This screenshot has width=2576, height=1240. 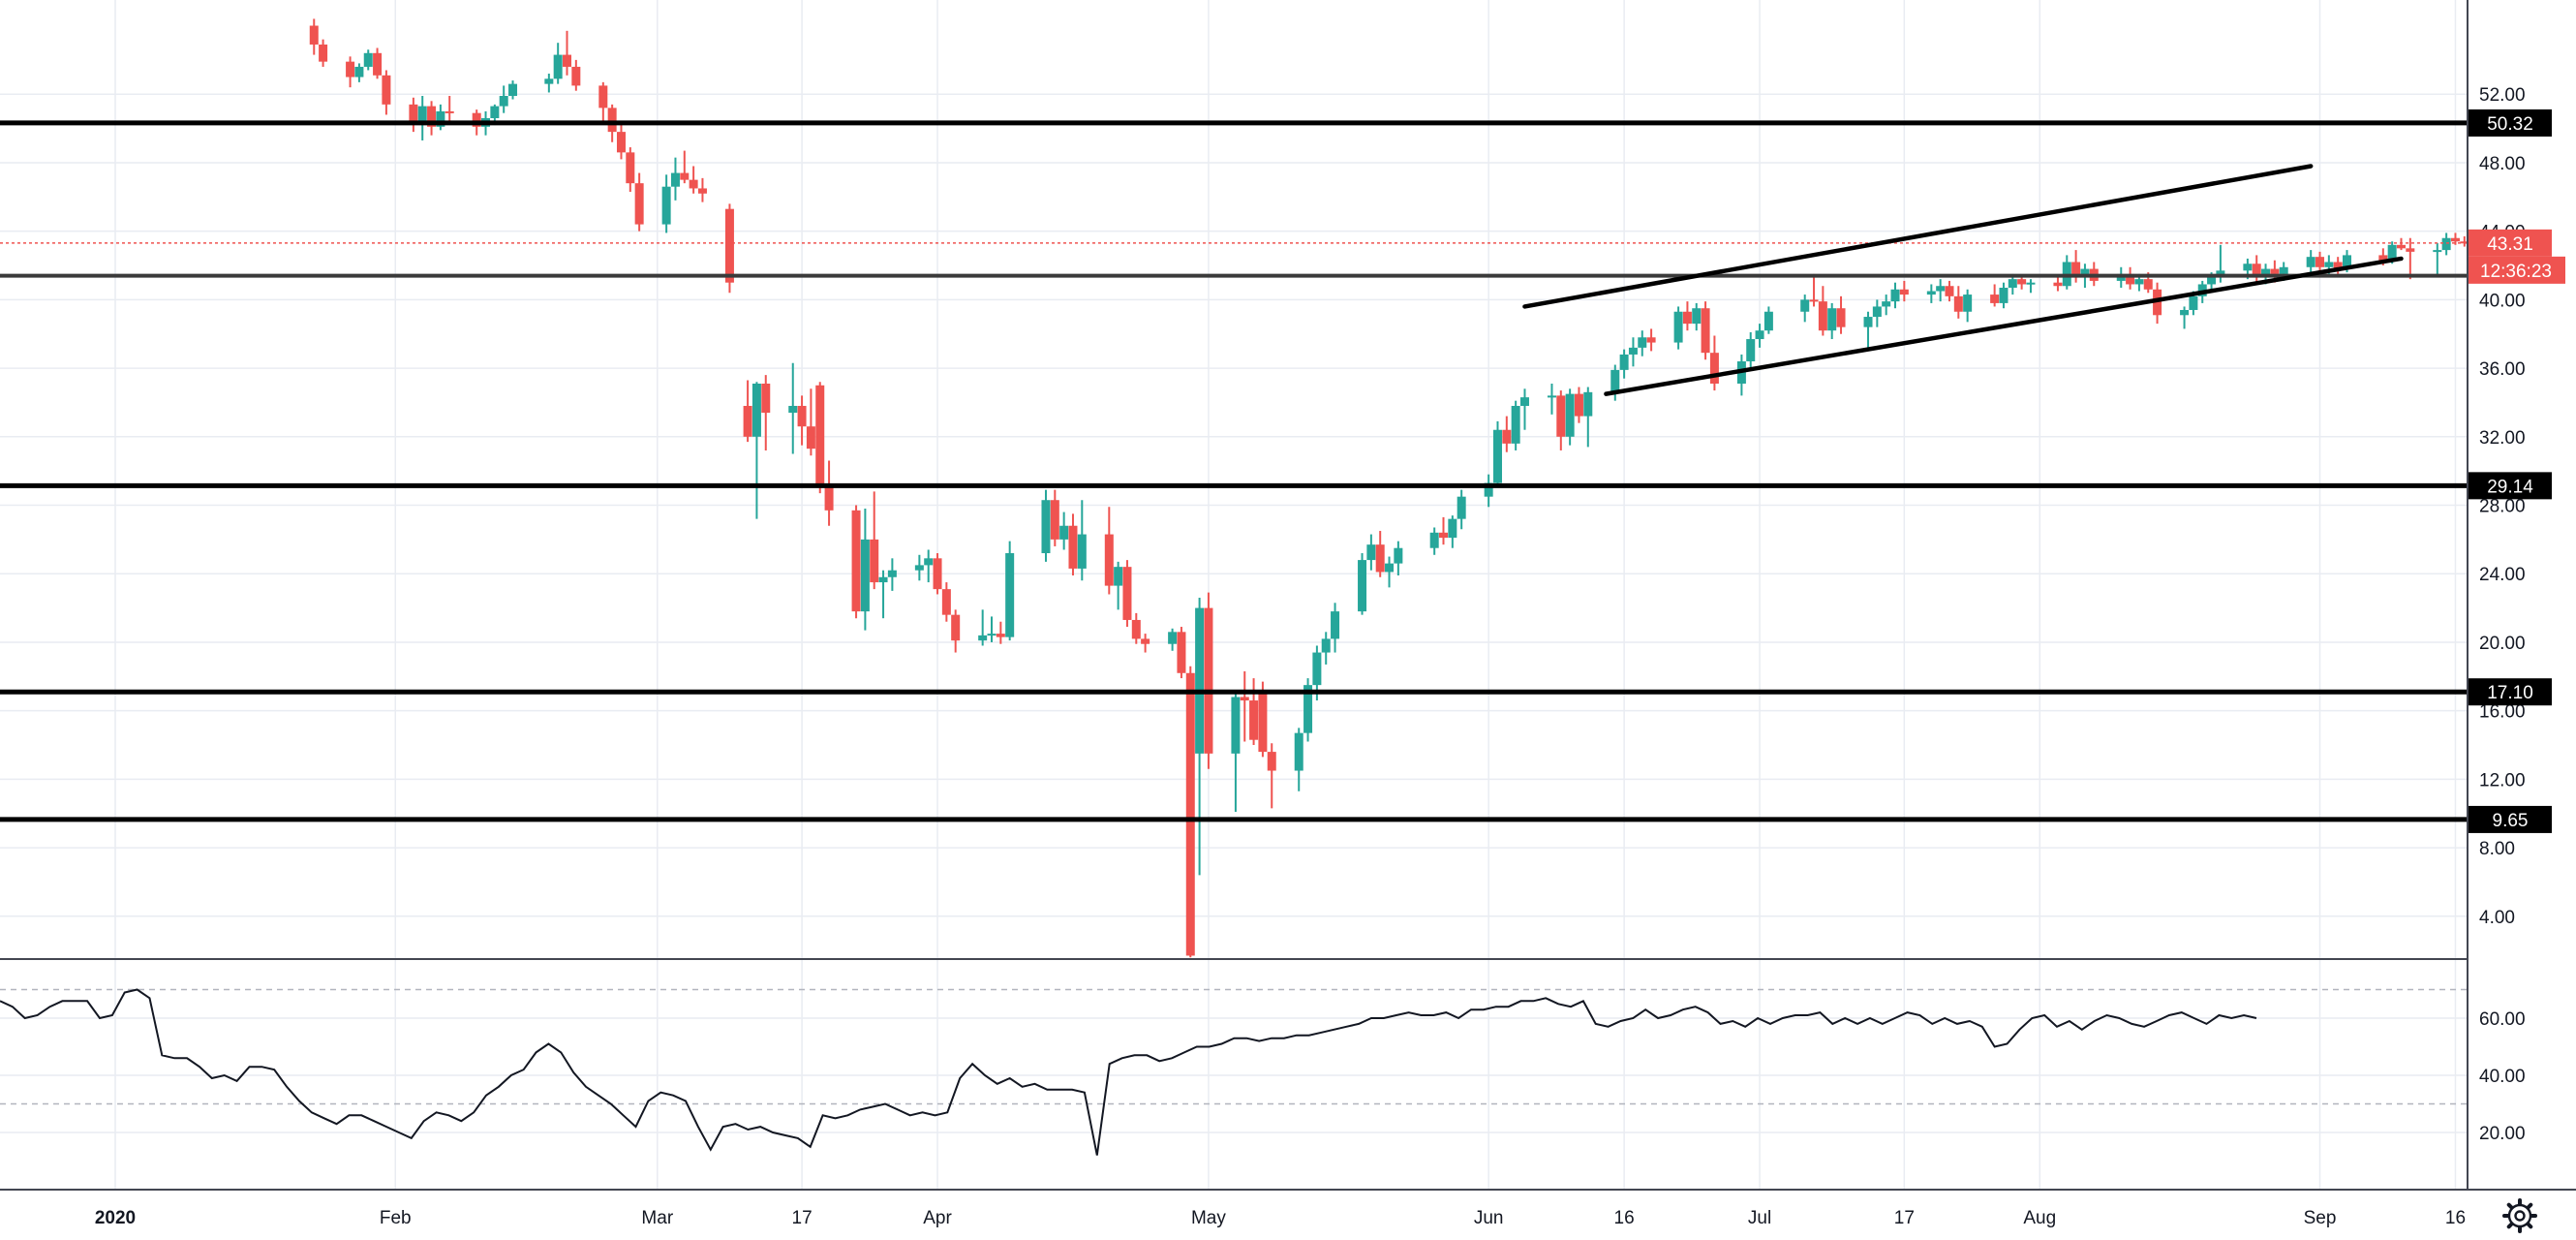 I want to click on settings-button, so click(x=2519, y=1215).